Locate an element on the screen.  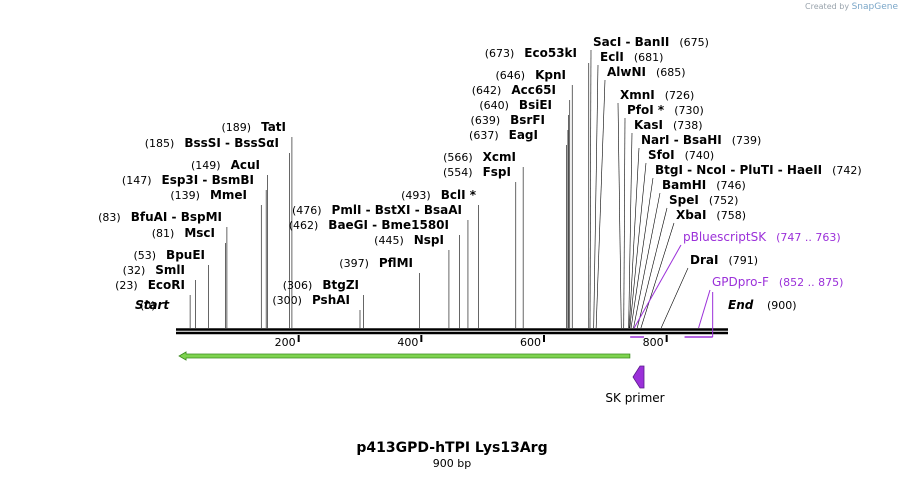
svg-text:SacI - BanII(675): SacI - BanII (675) is located at coordinates (651, 42).